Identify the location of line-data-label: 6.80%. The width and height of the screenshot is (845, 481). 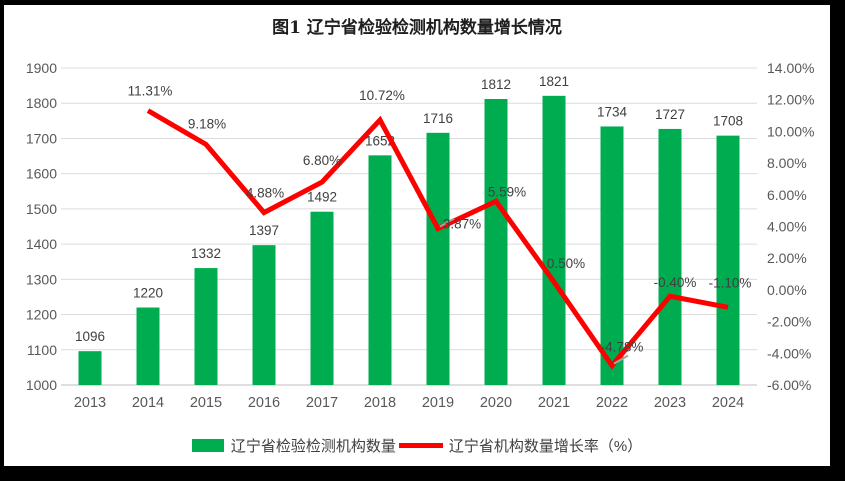
(322, 160).